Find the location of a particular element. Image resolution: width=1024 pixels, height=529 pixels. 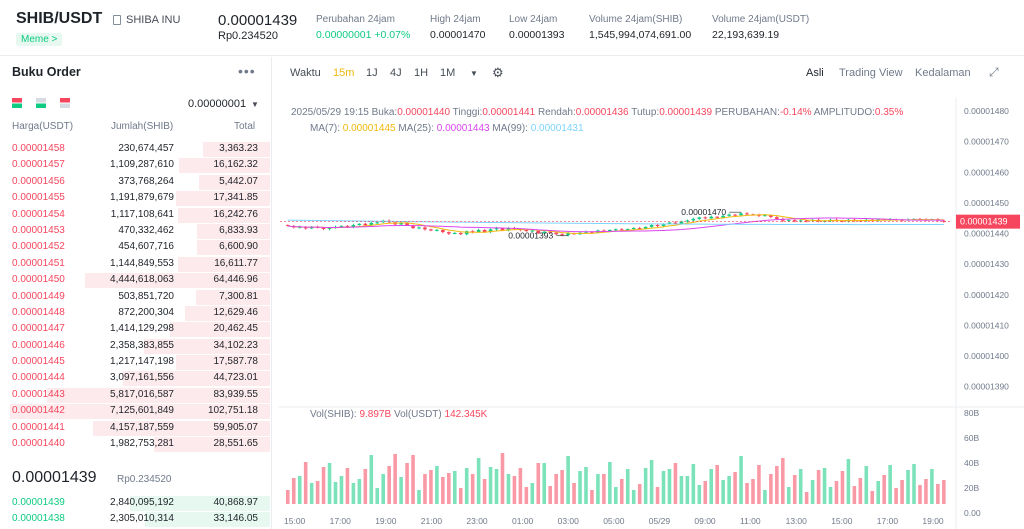

mid-price: 0.00001439 Rp0.234520 is located at coordinates (92, 478).